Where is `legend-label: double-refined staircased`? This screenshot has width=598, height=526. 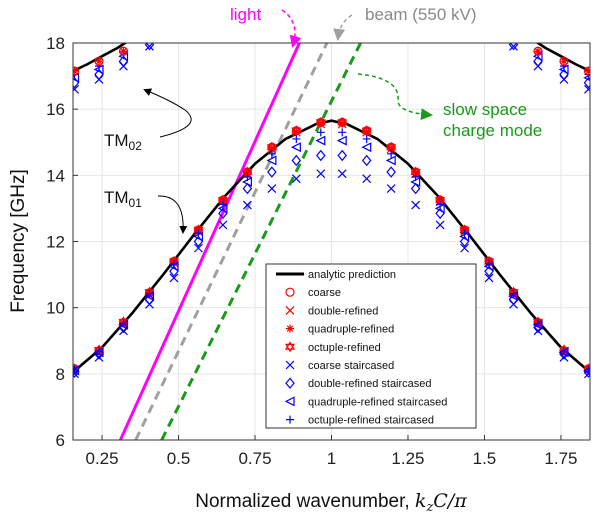 legend-label: double-refined staircased is located at coordinates (370, 384).